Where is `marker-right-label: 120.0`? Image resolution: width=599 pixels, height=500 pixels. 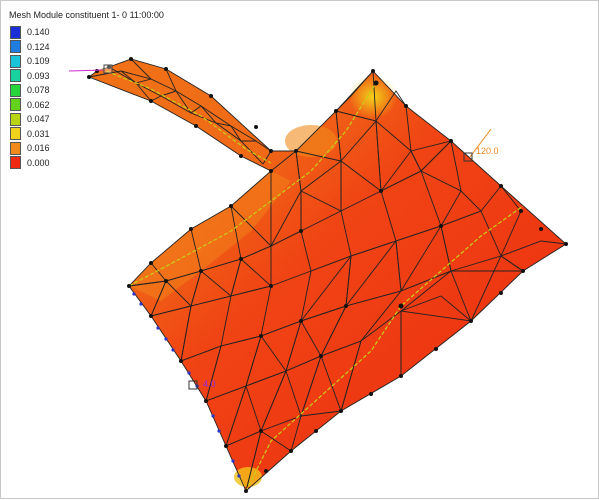 marker-right-label: 120.0 is located at coordinates (487, 151).